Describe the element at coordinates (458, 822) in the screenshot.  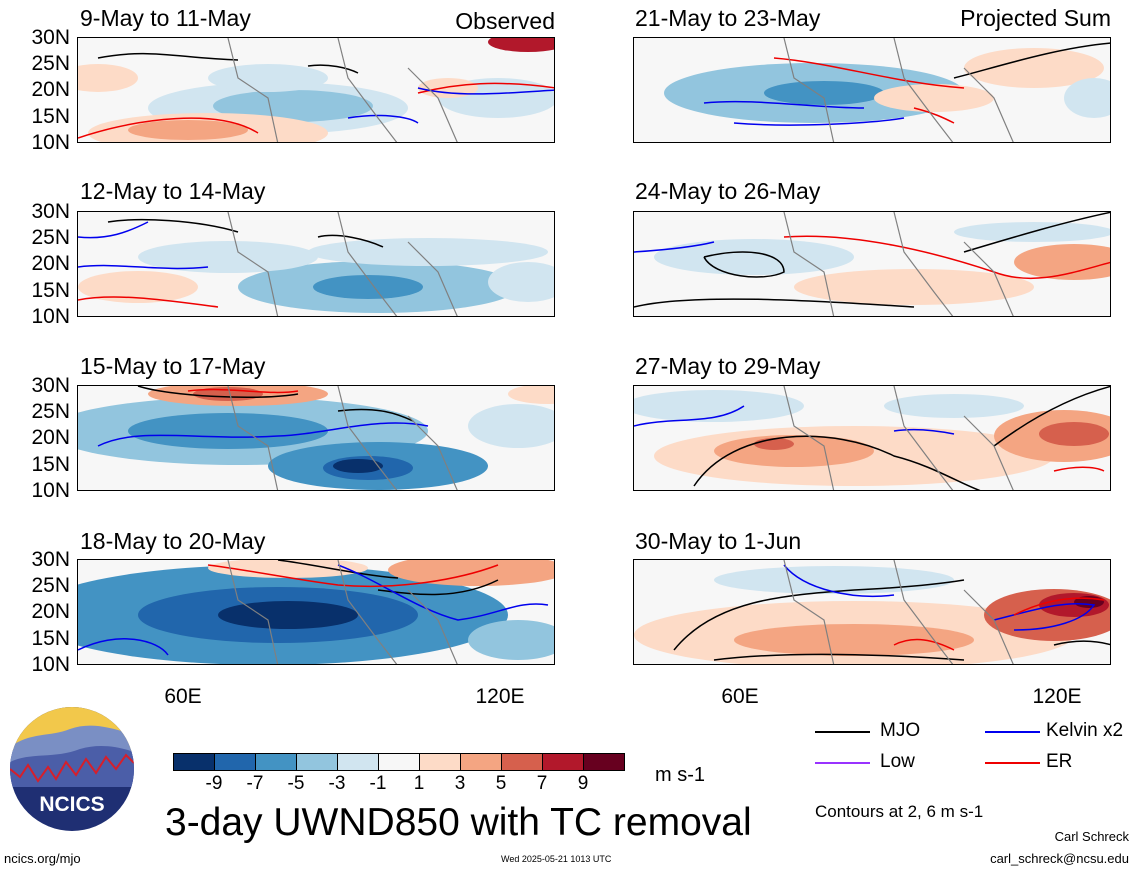
I see `page-title: 3-day UWND850 with TC removal` at that location.